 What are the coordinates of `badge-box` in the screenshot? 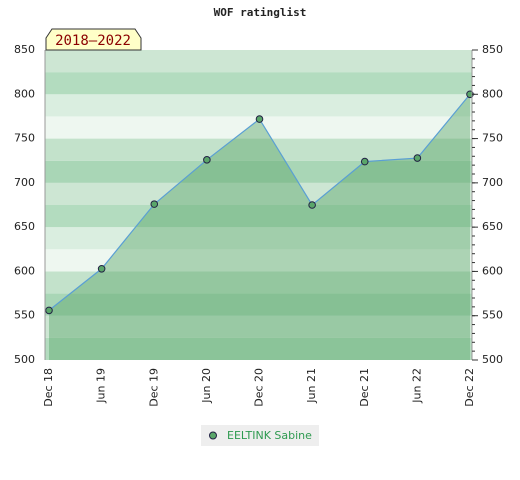 It's located at (93, 39).